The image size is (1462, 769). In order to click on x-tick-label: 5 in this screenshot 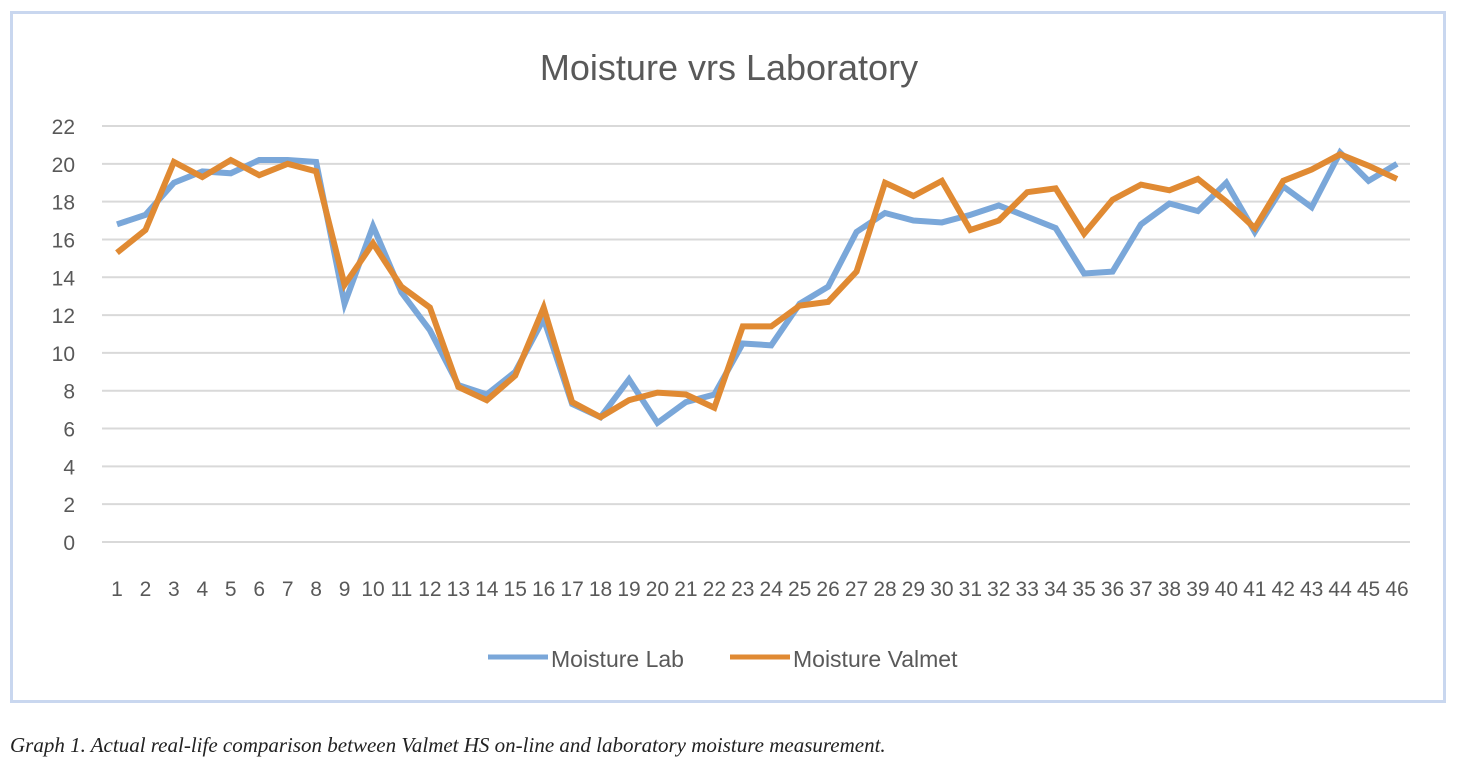, I will do `click(231, 589)`.